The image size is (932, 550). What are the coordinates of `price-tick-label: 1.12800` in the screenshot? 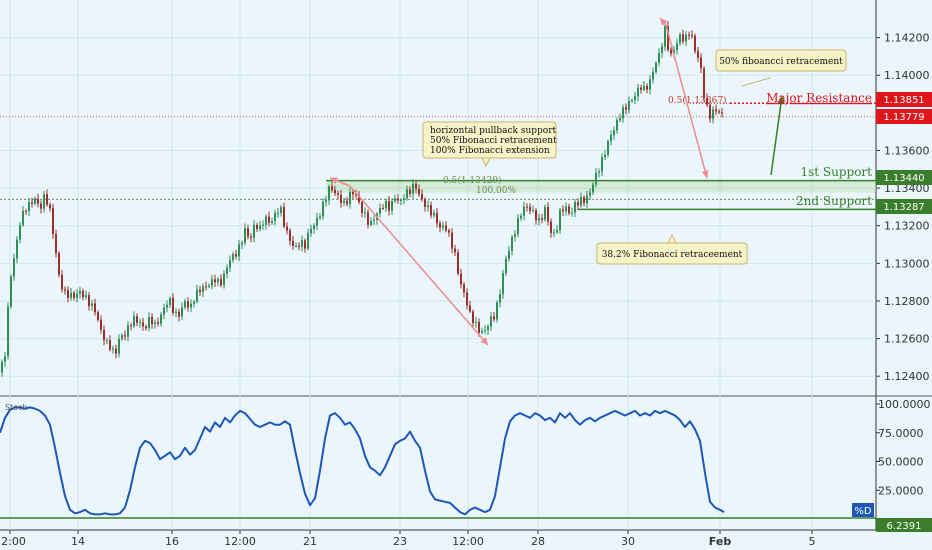 It's located at (907, 301).